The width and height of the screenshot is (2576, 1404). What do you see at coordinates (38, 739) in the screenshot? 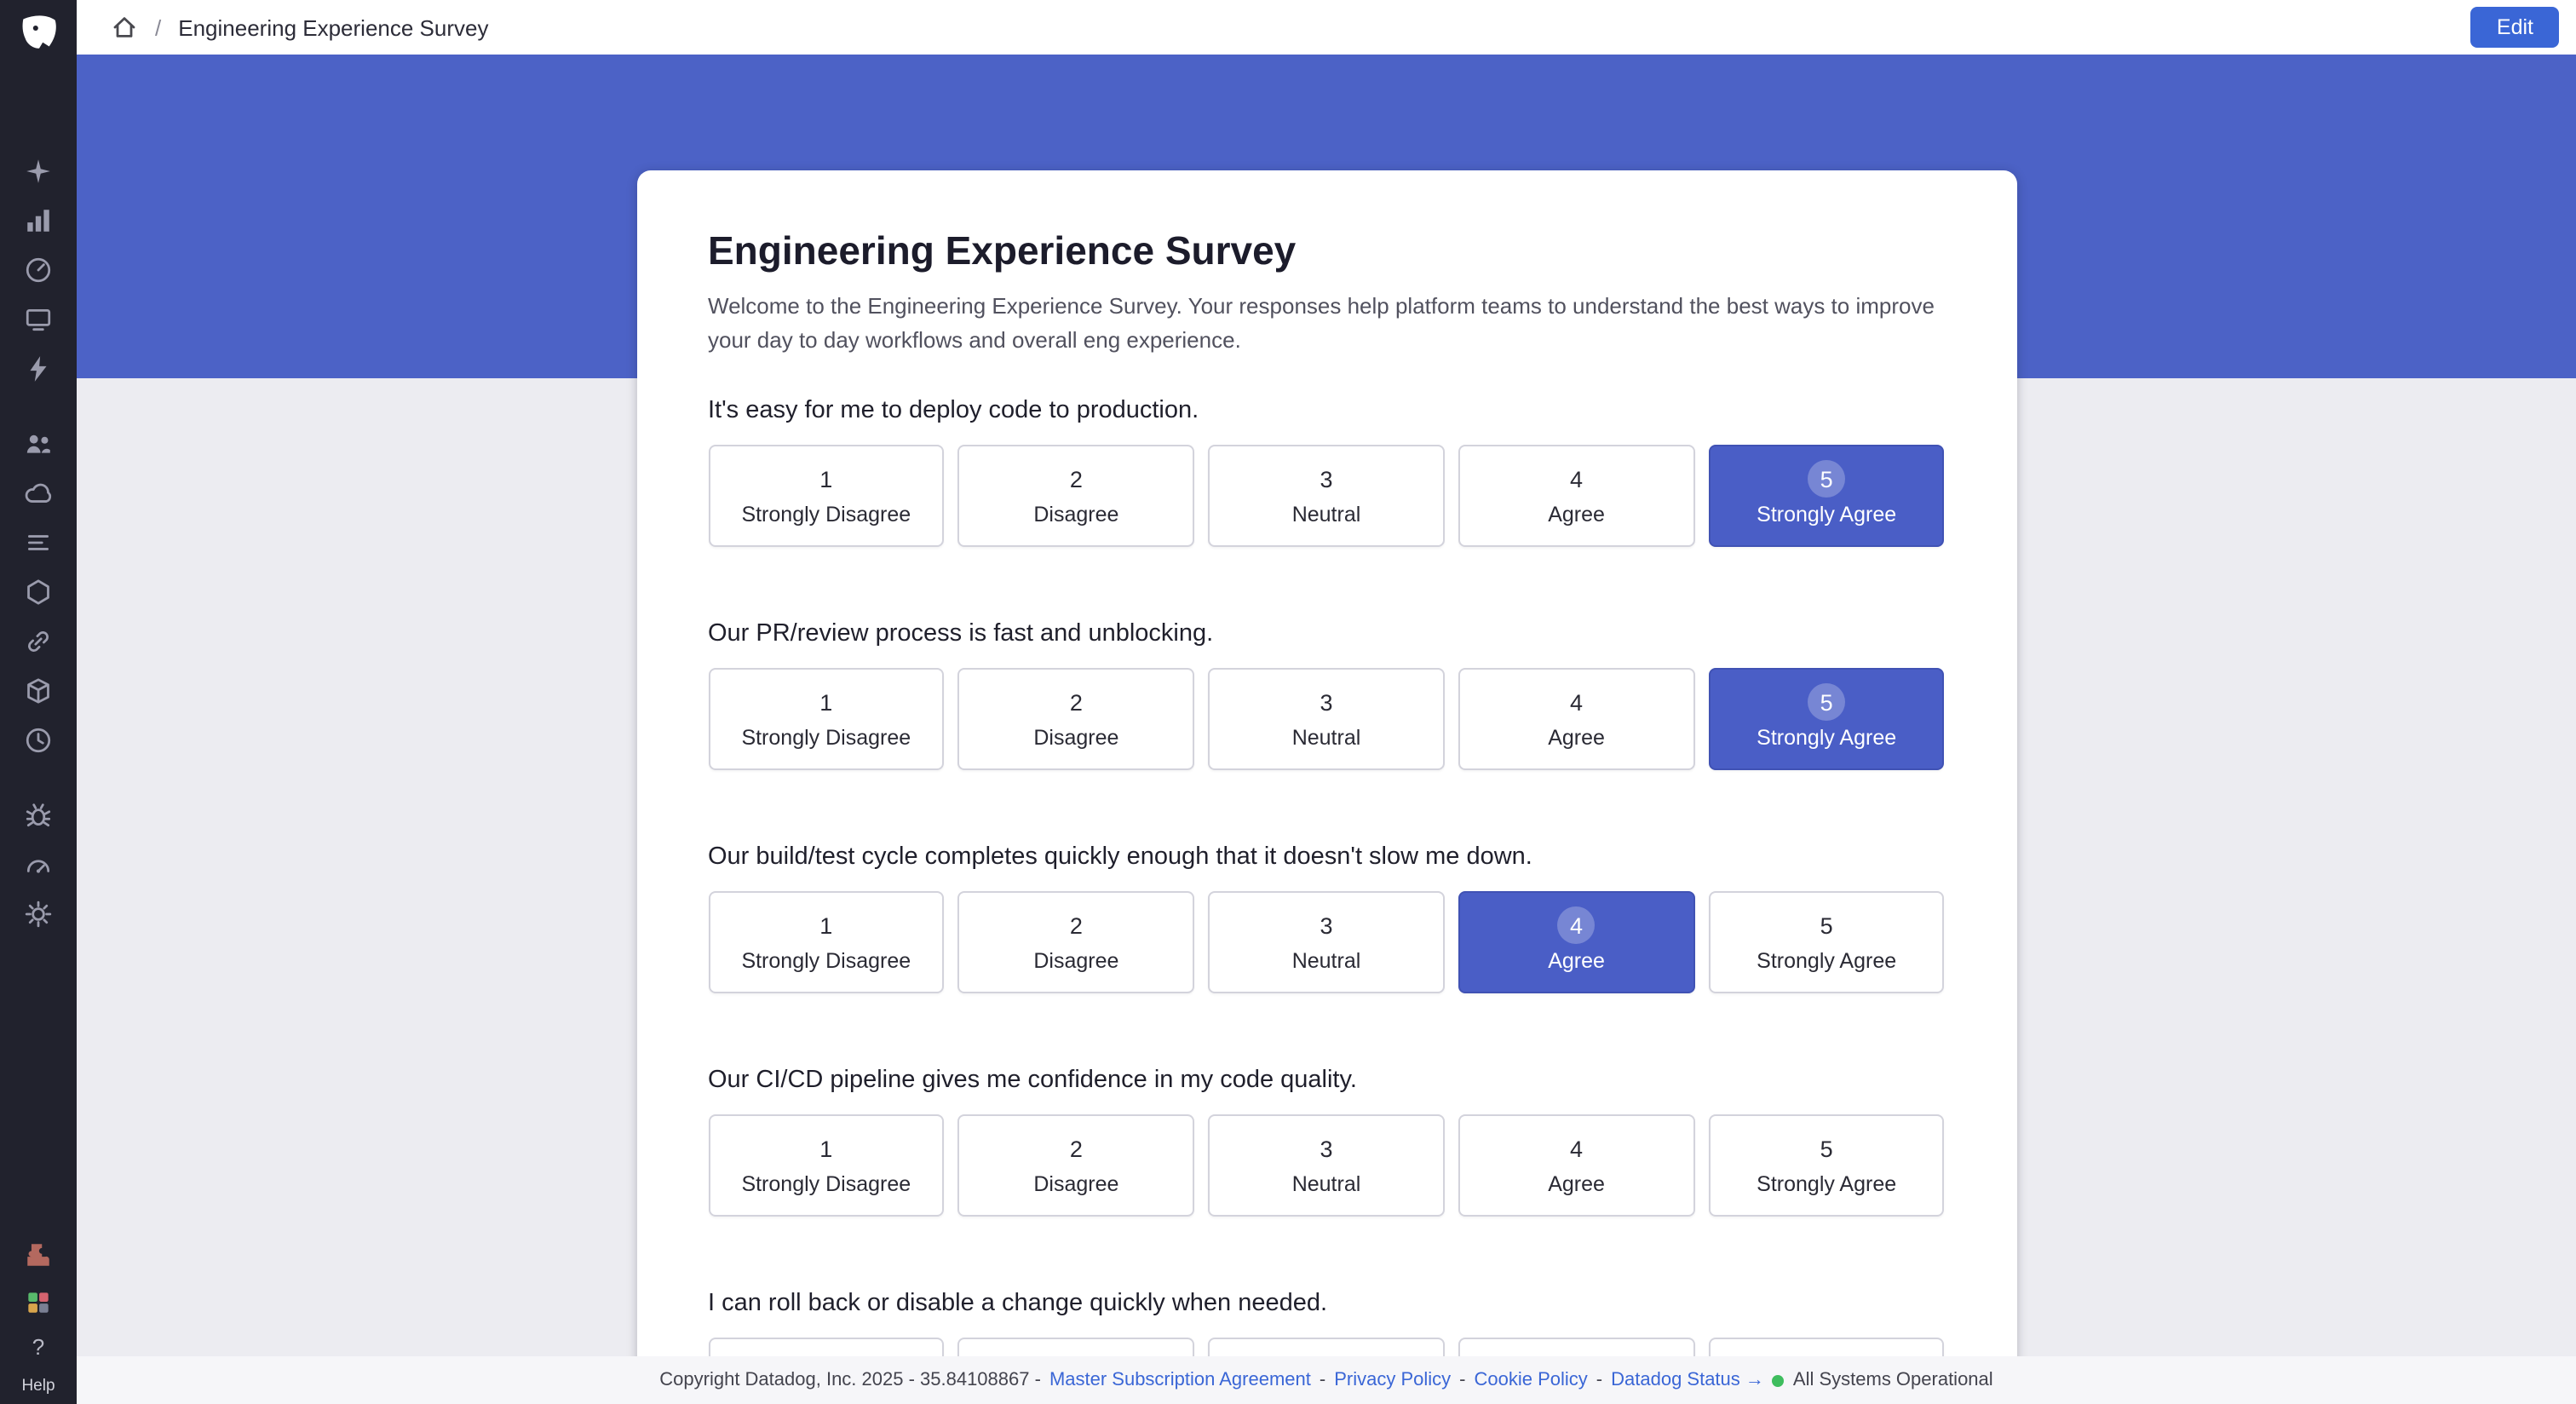
I see `clock-icon` at bounding box center [38, 739].